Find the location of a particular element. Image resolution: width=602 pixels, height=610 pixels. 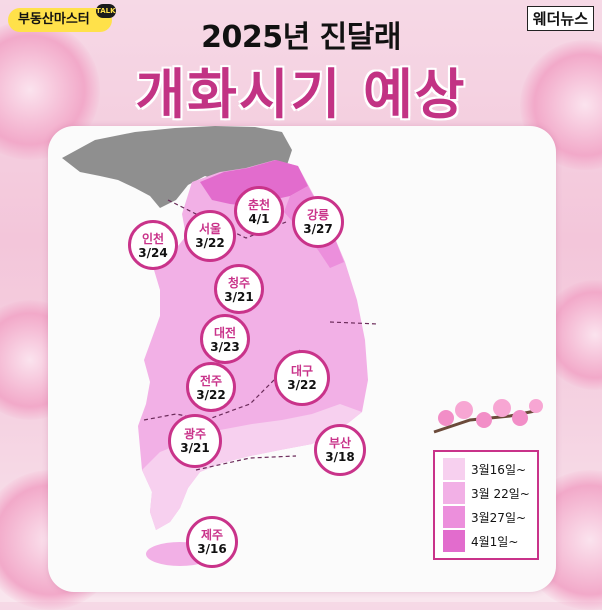

city-daejeon: 대전 3/23 is located at coordinates (225, 339).